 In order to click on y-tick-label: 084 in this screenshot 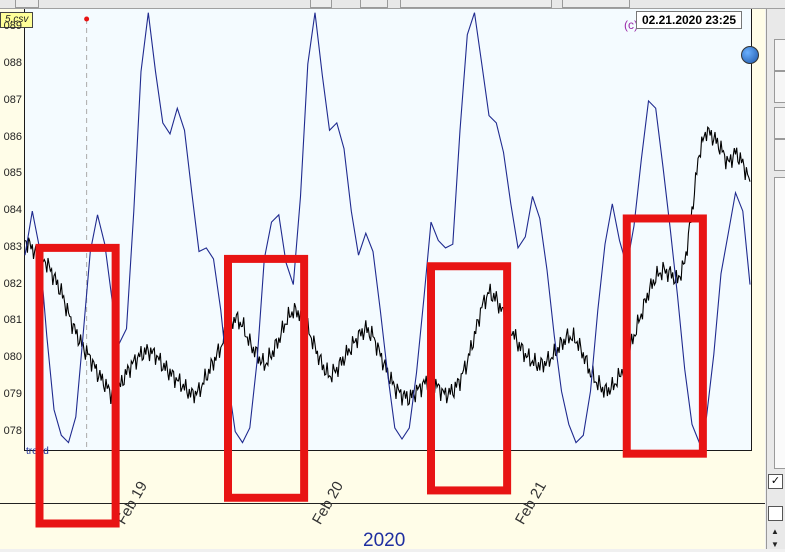, I will do `click(12, 210)`.